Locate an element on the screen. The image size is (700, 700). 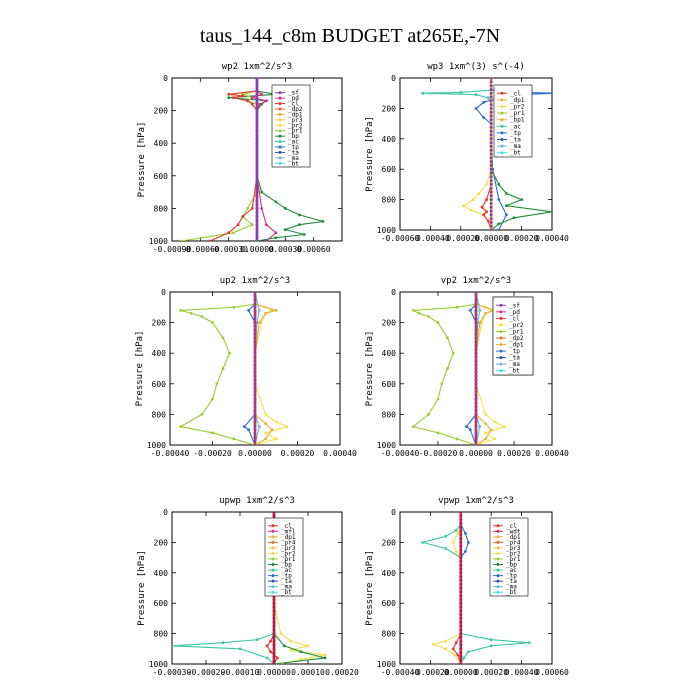
plot-area is located at coordinates (234, 368).